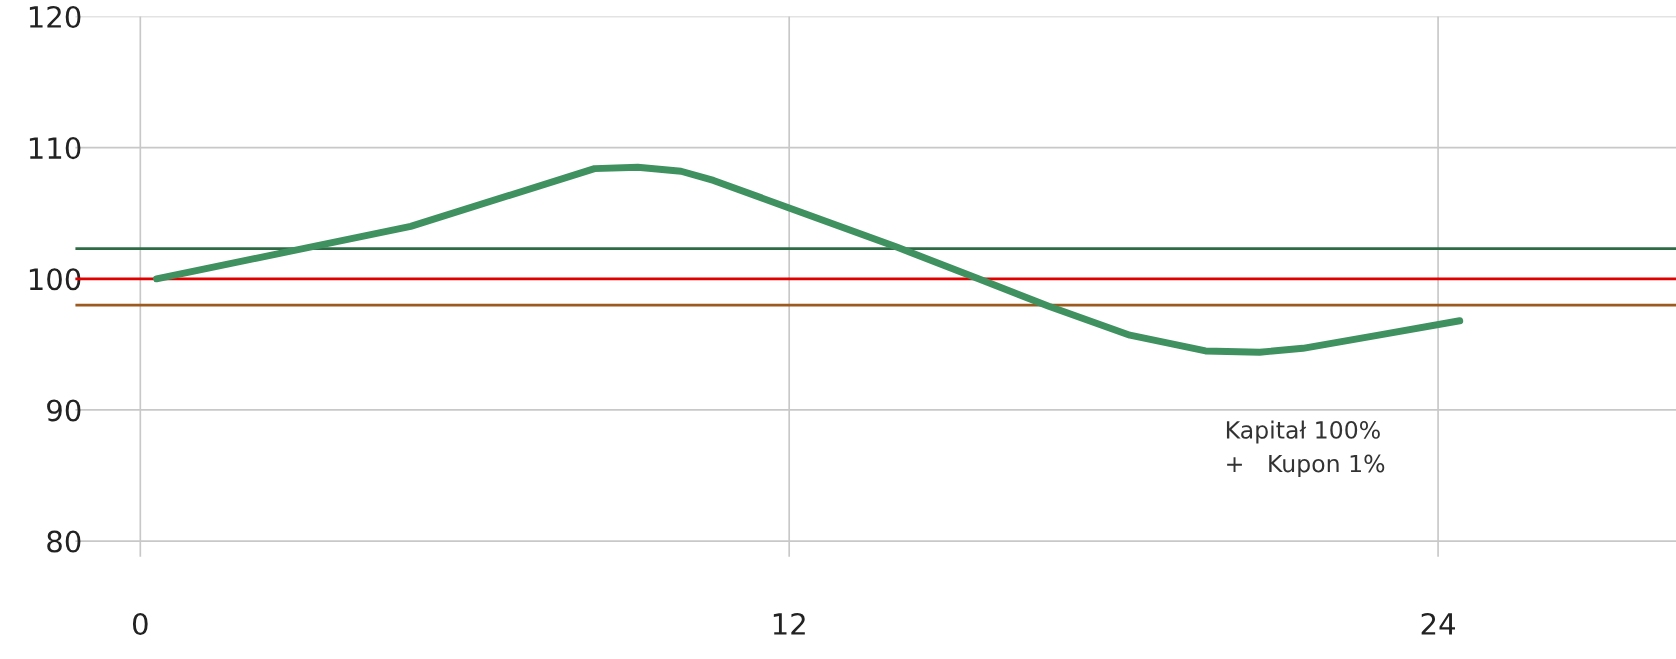  What do you see at coordinates (55, 279) in the screenshot?
I see `y-tick-label: 100` at bounding box center [55, 279].